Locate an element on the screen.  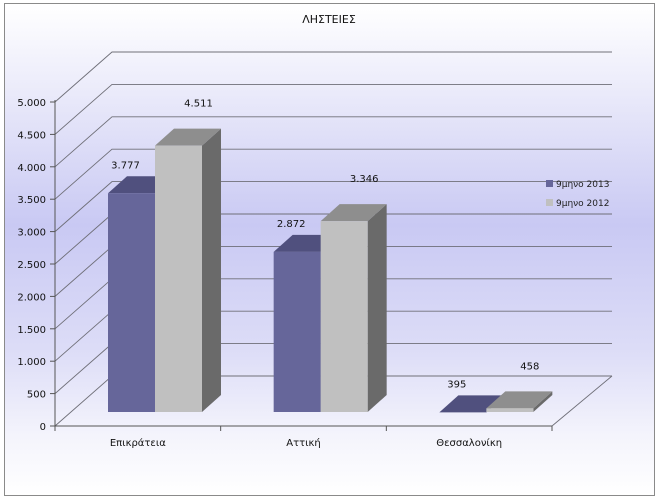
category-label: Αττική is located at coordinates (303, 443).